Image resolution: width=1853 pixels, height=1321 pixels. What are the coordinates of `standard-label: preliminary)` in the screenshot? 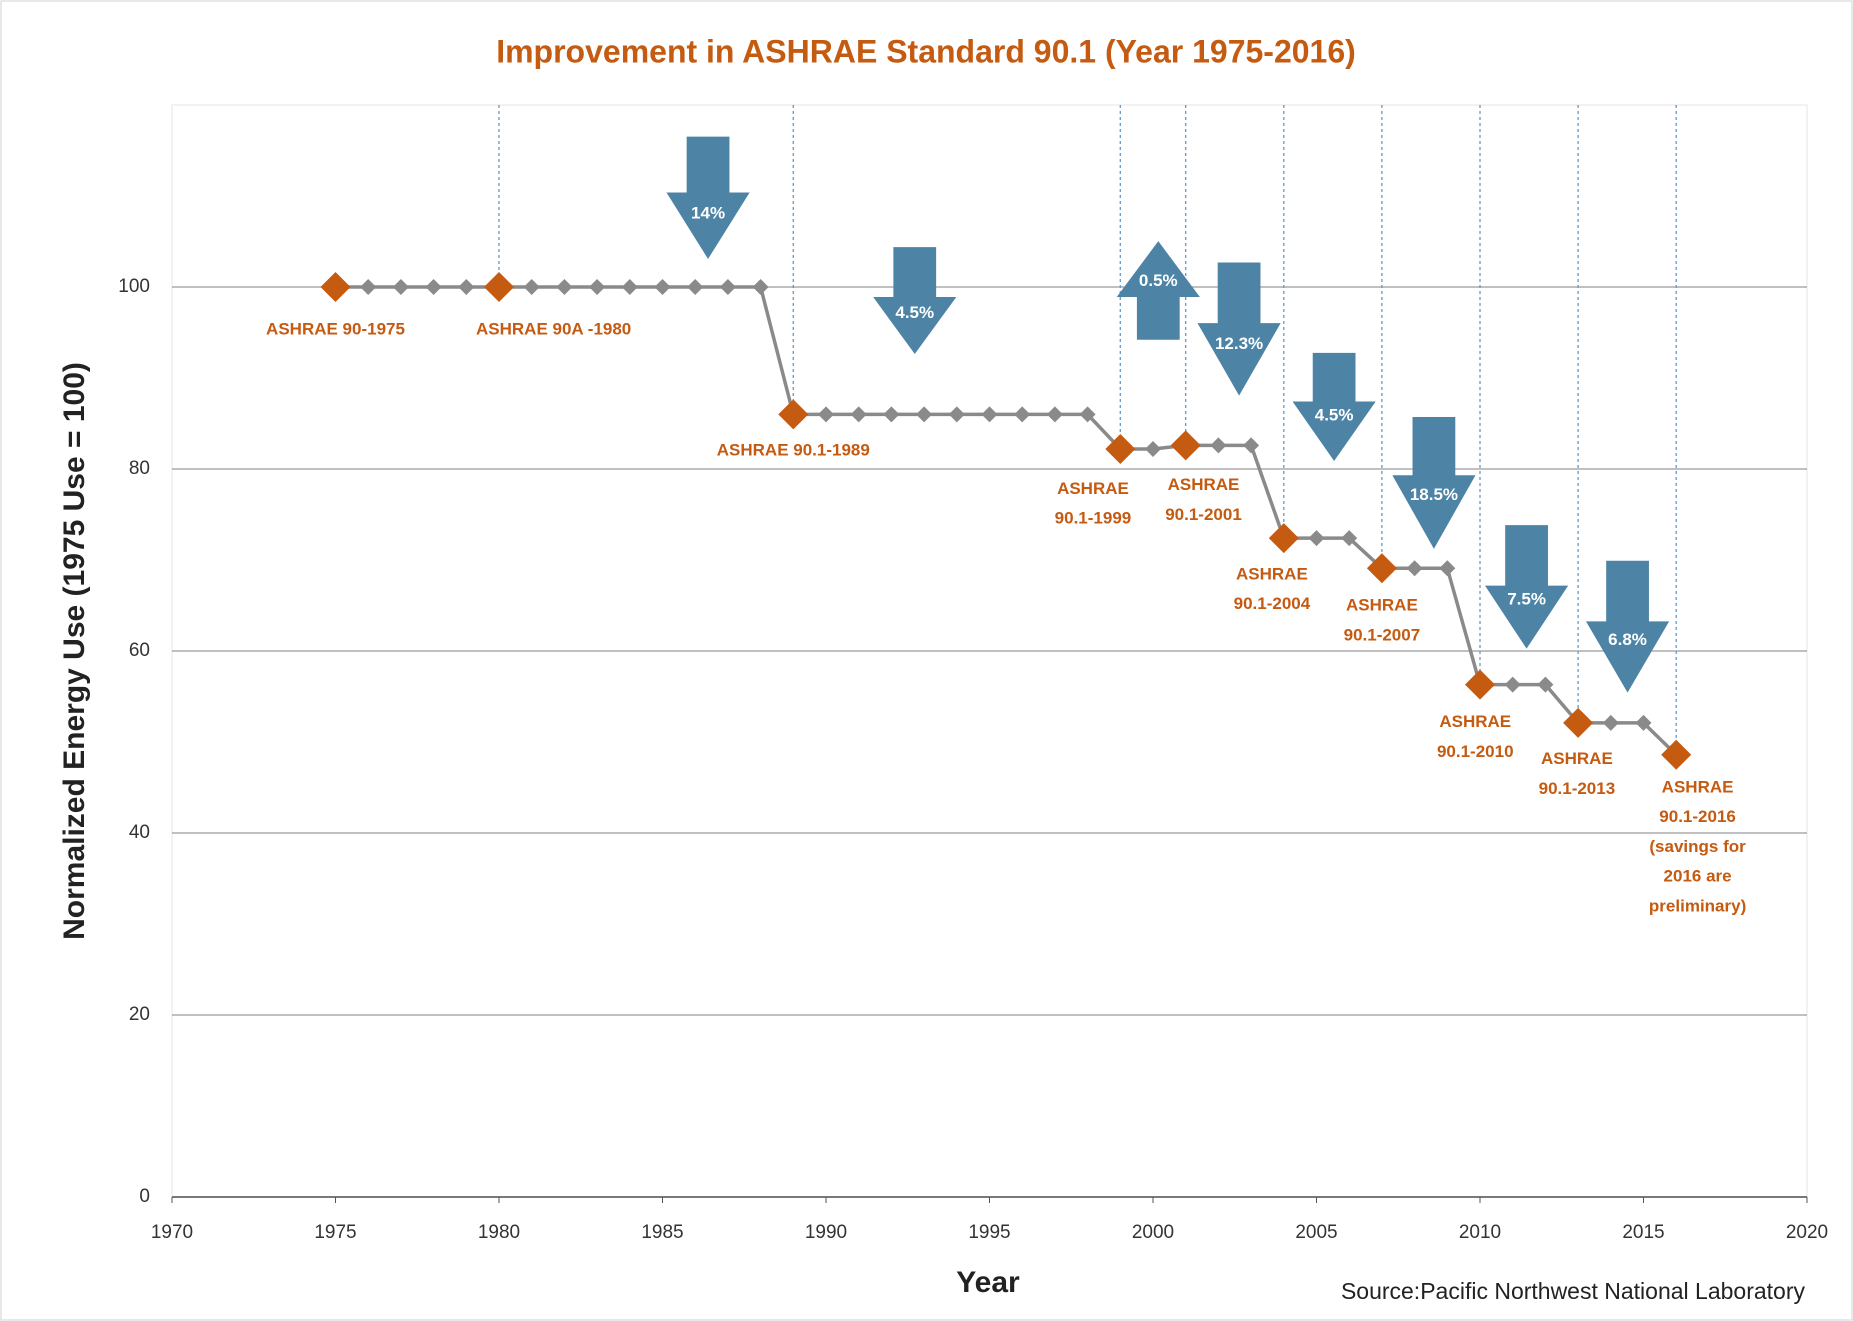 It's located at (1697, 905).